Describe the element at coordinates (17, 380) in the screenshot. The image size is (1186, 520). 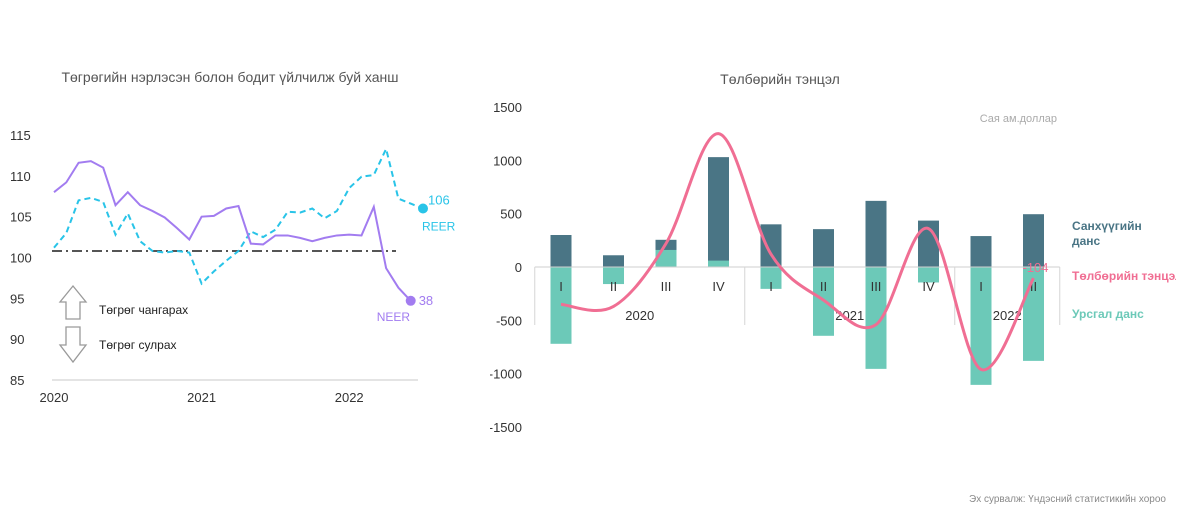
I see `y-tick-label: 85` at that location.